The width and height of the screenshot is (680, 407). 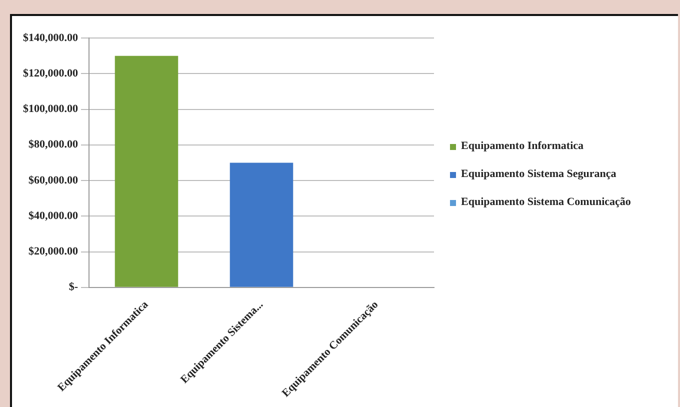 What do you see at coordinates (538, 174) in the screenshot?
I see `legend-label: Equipamento Sistema Segurança` at bounding box center [538, 174].